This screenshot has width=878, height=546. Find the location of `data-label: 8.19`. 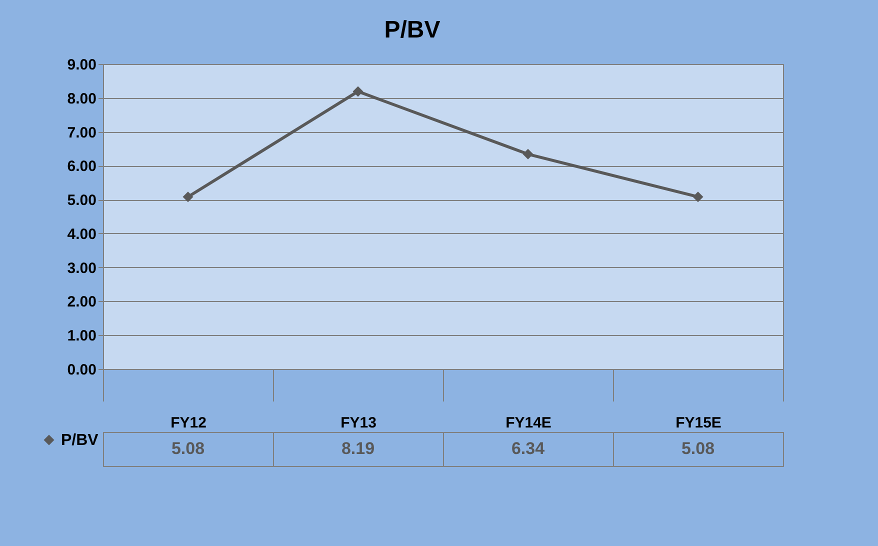

data-label: 8.19 is located at coordinates (358, 448).